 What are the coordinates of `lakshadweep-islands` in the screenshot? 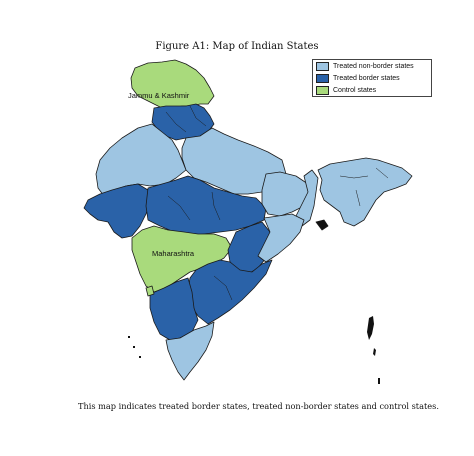 It's located at (134, 347).